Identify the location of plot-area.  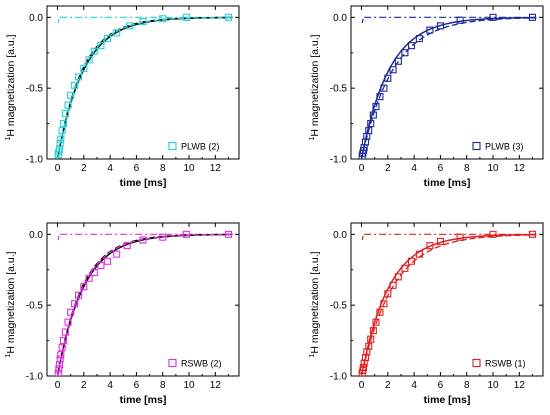
(143, 86).